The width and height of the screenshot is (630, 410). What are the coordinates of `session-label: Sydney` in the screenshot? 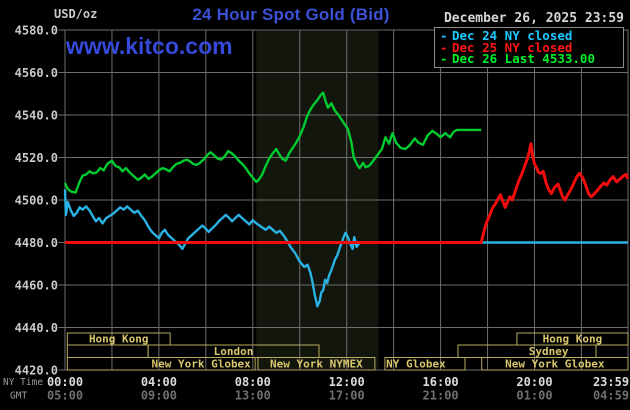 It's located at (549, 351).